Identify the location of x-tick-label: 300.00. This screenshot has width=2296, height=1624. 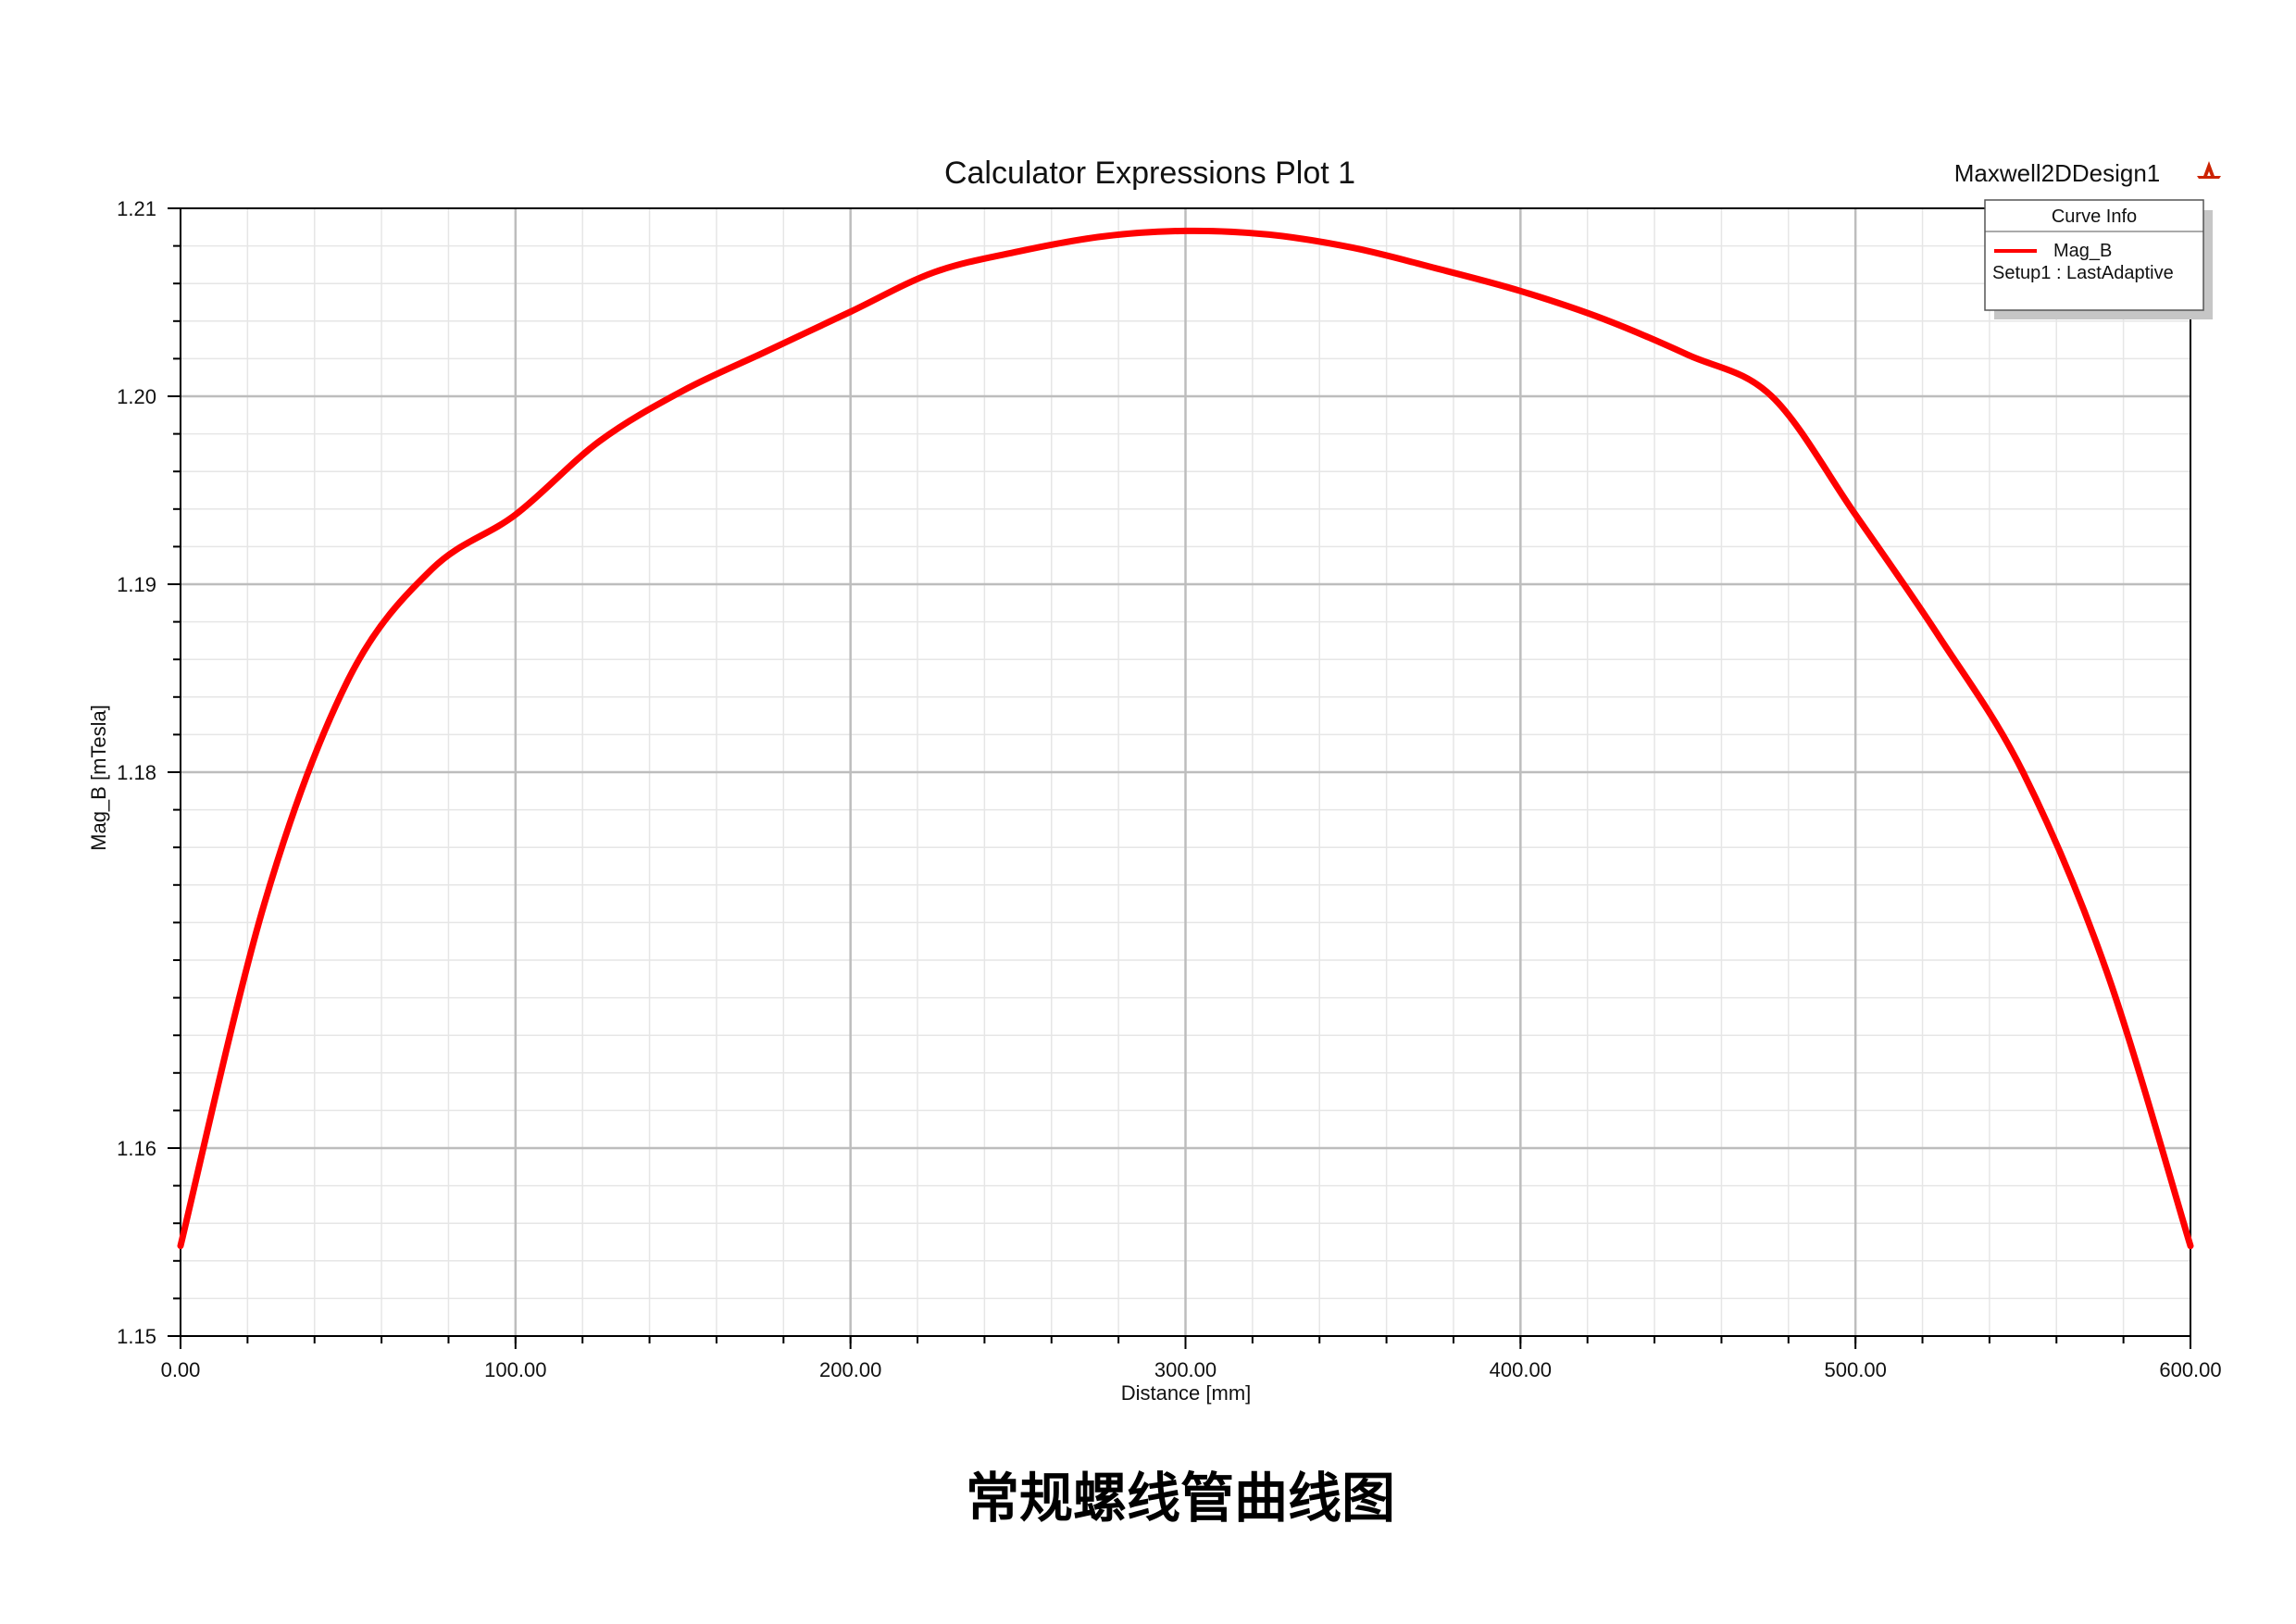
(1185, 1369).